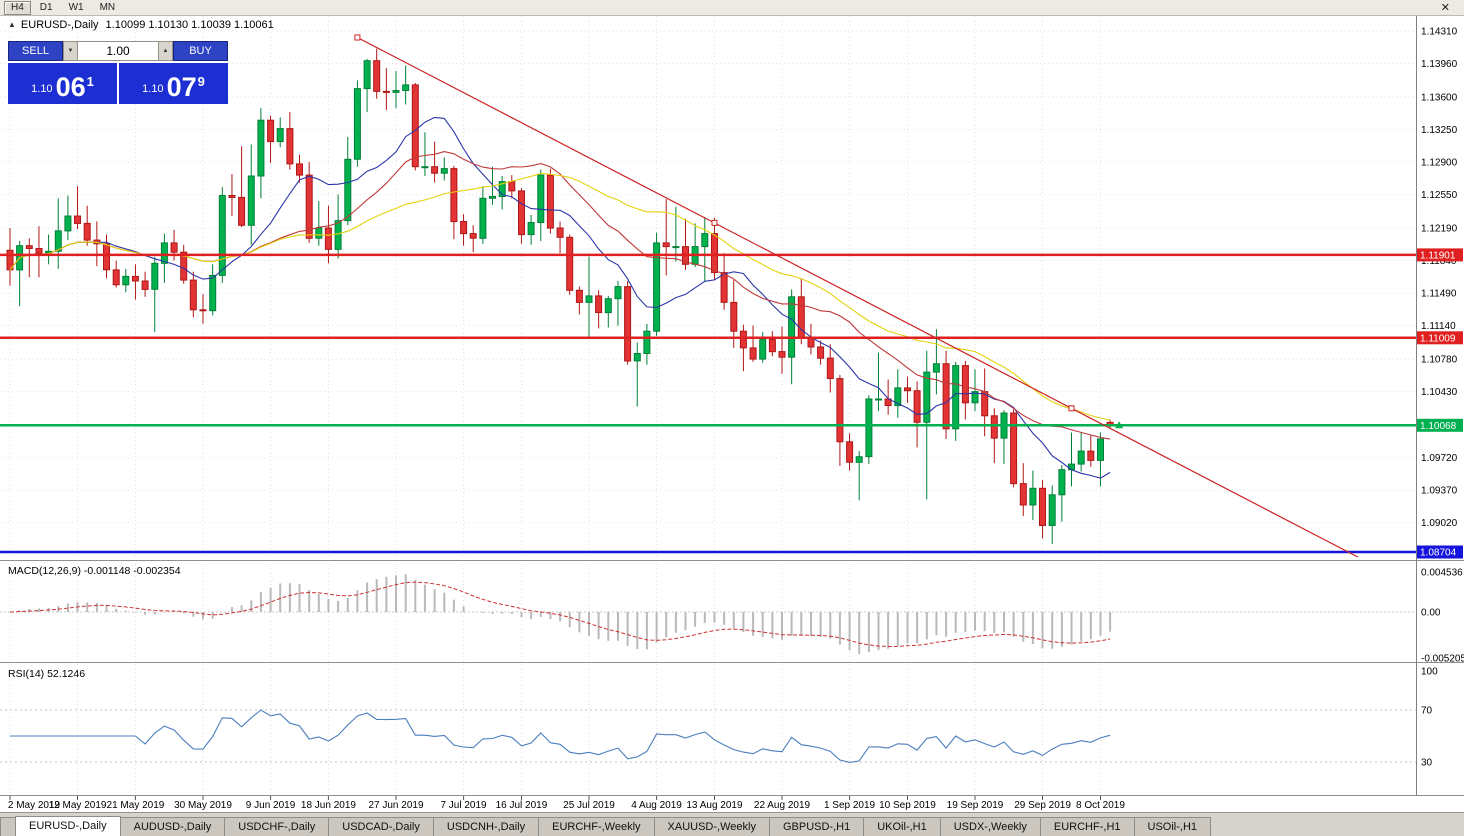 This screenshot has height=836, width=1464. What do you see at coordinates (708, 715) in the screenshot?
I see `rsi-panel: RSI(14) 52.1246` at bounding box center [708, 715].